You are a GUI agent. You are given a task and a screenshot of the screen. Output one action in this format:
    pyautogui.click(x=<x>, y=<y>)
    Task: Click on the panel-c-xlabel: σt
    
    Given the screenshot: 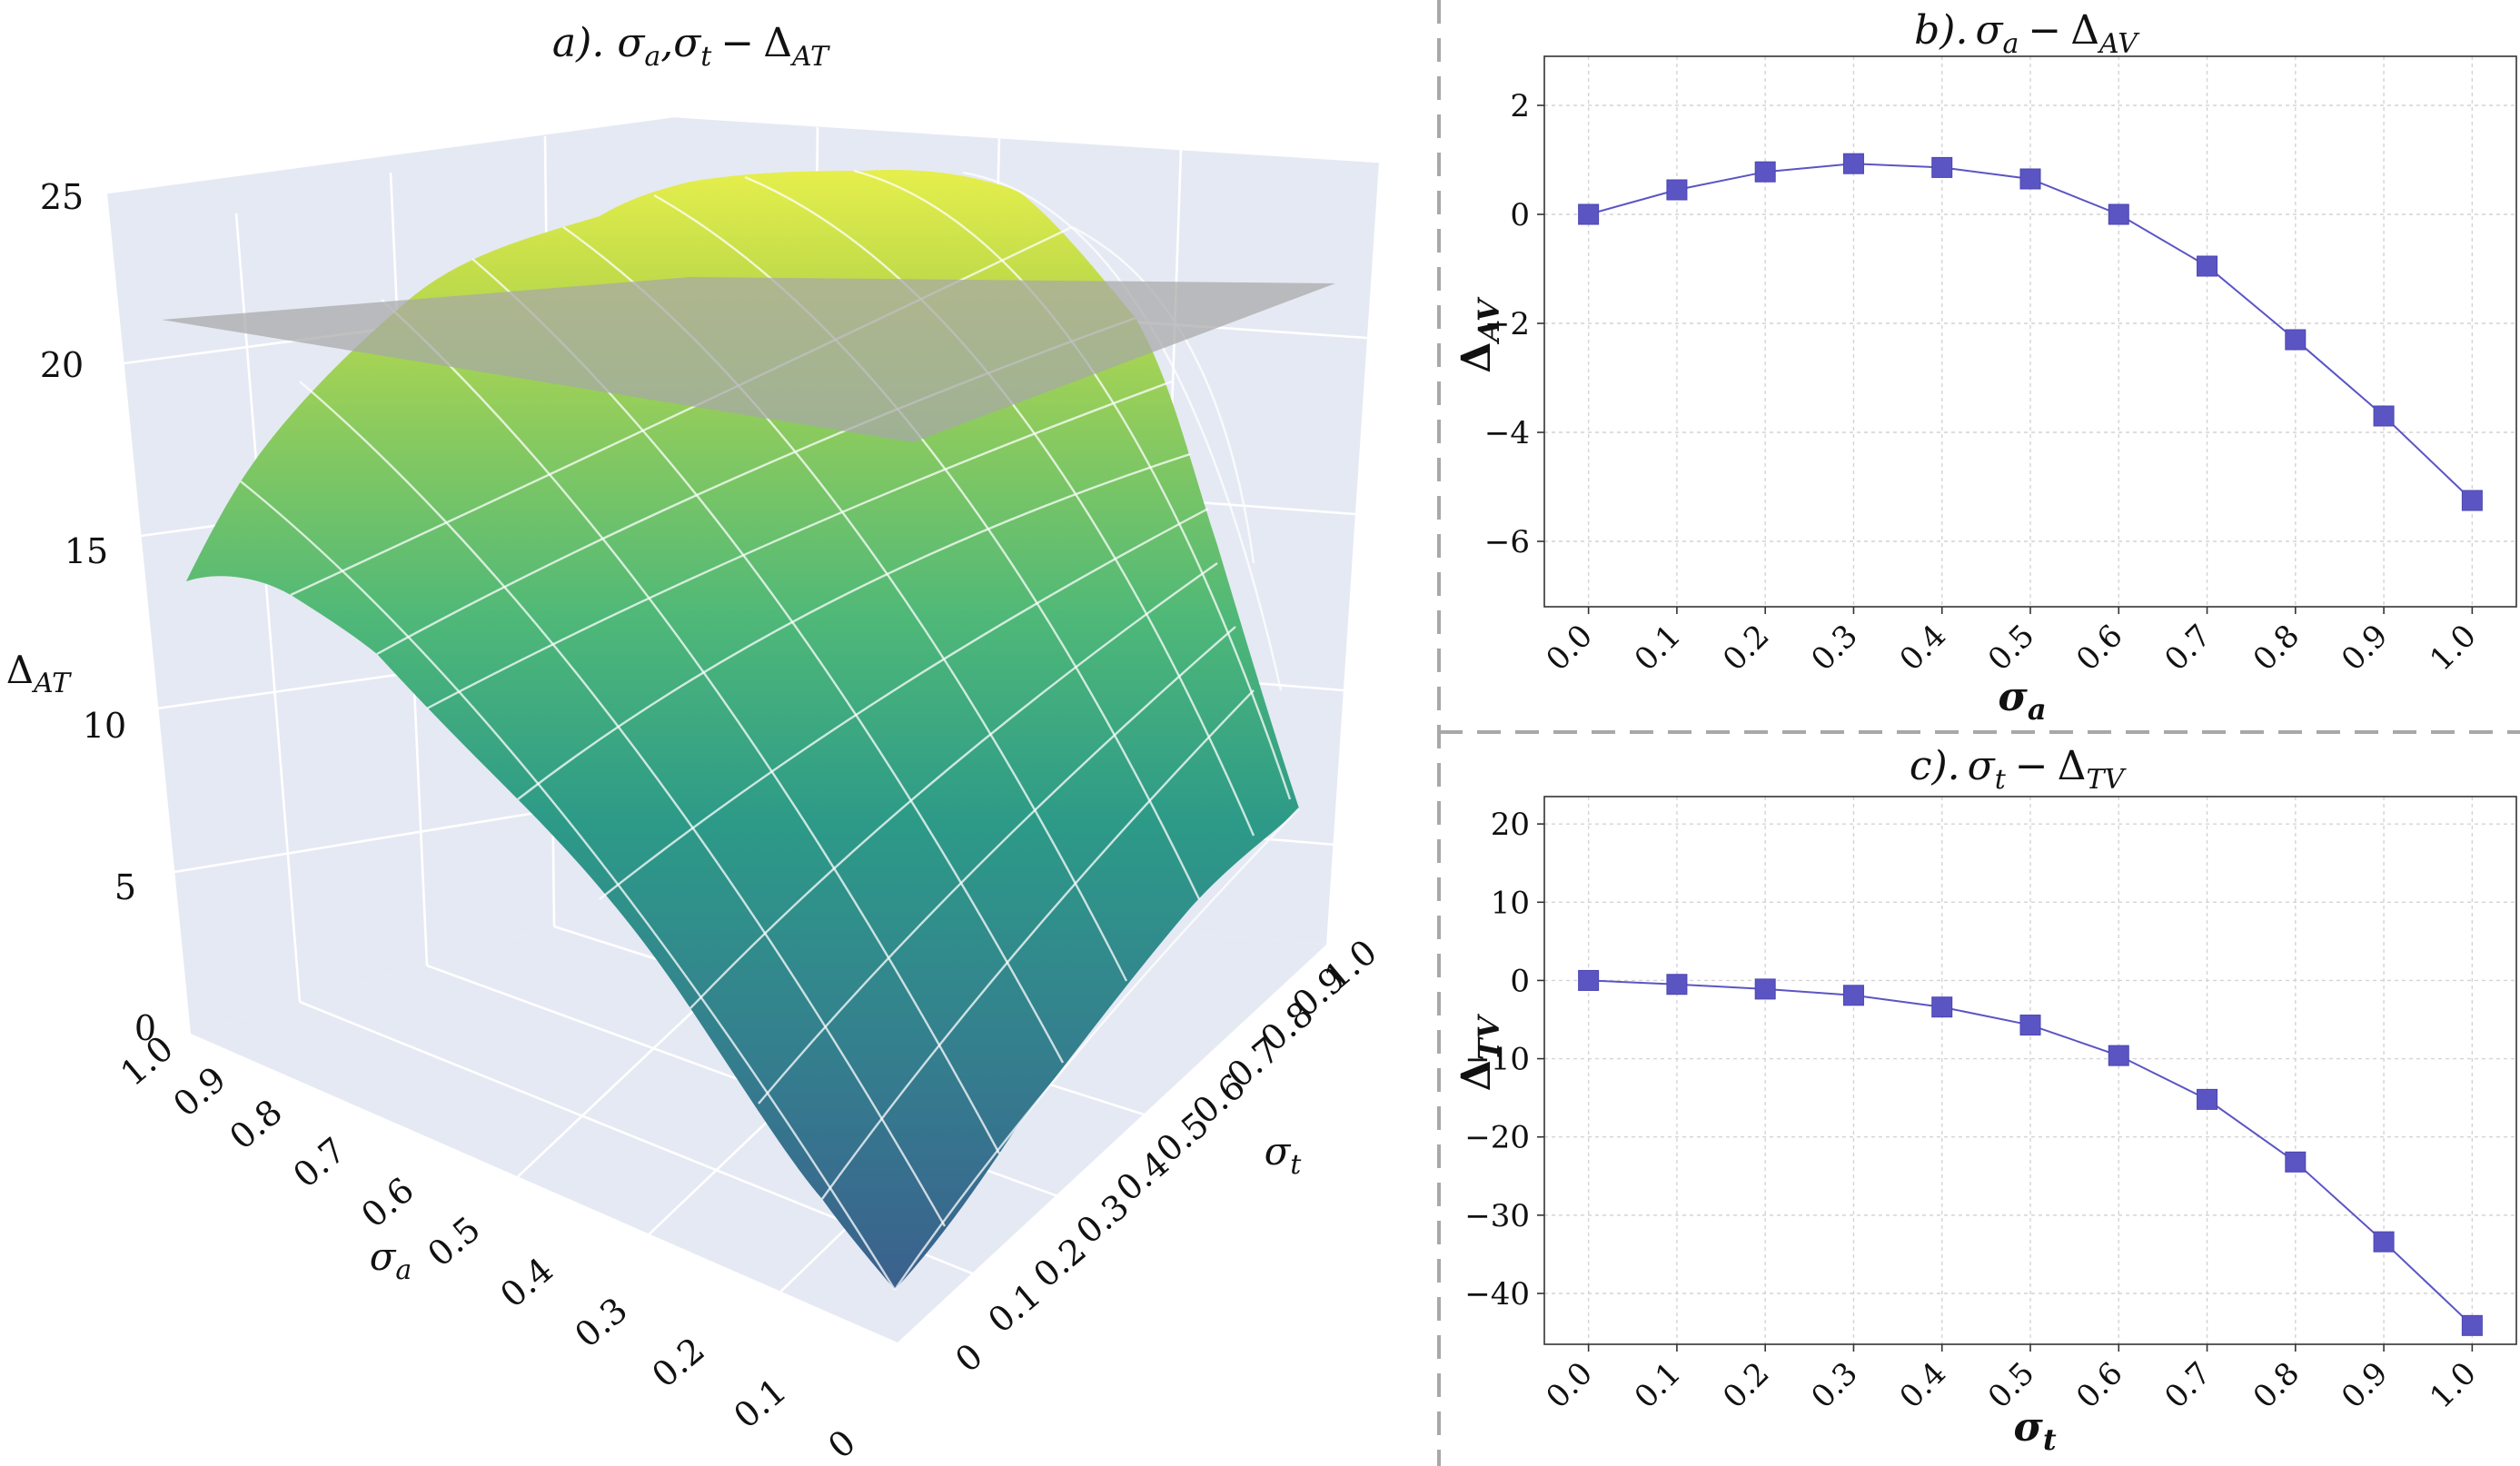 What is the action you would take?
    pyautogui.click(x=2034, y=1430)
    